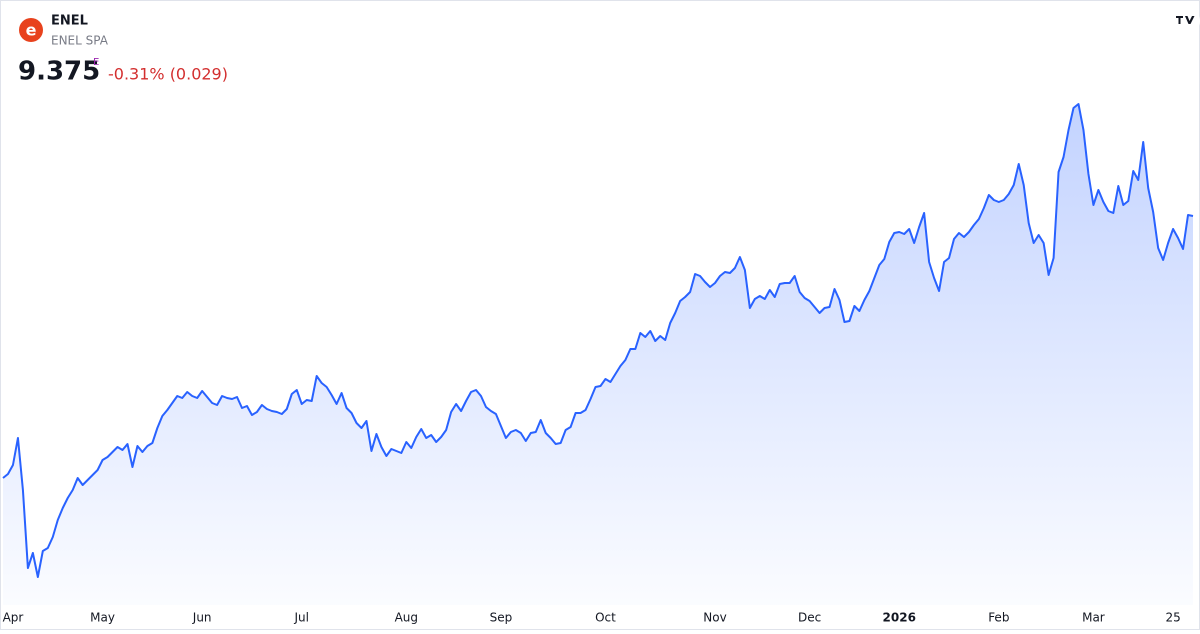 This screenshot has height=634, width=1200. What do you see at coordinates (605, 618) in the screenshot?
I see `x-tick-label: Oct` at bounding box center [605, 618].